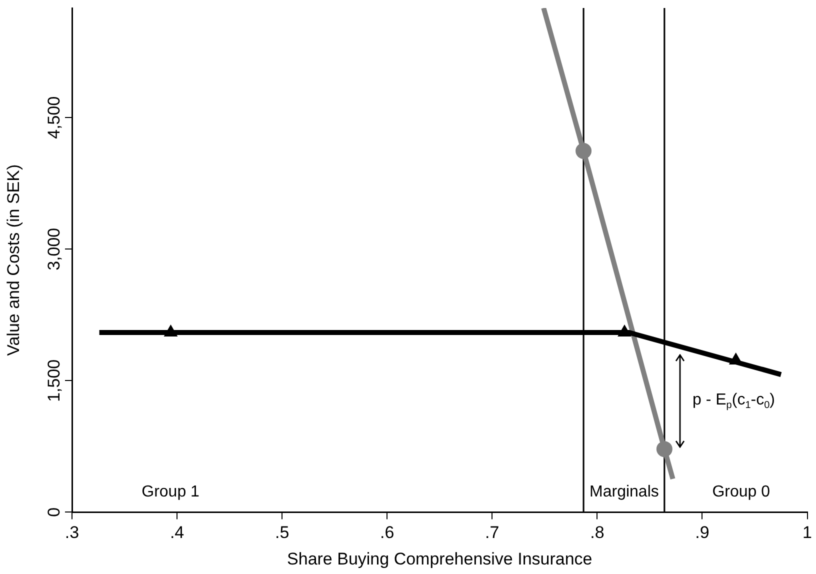 This screenshot has width=816, height=574. I want to click on x-tick-label: .6, so click(387, 532).